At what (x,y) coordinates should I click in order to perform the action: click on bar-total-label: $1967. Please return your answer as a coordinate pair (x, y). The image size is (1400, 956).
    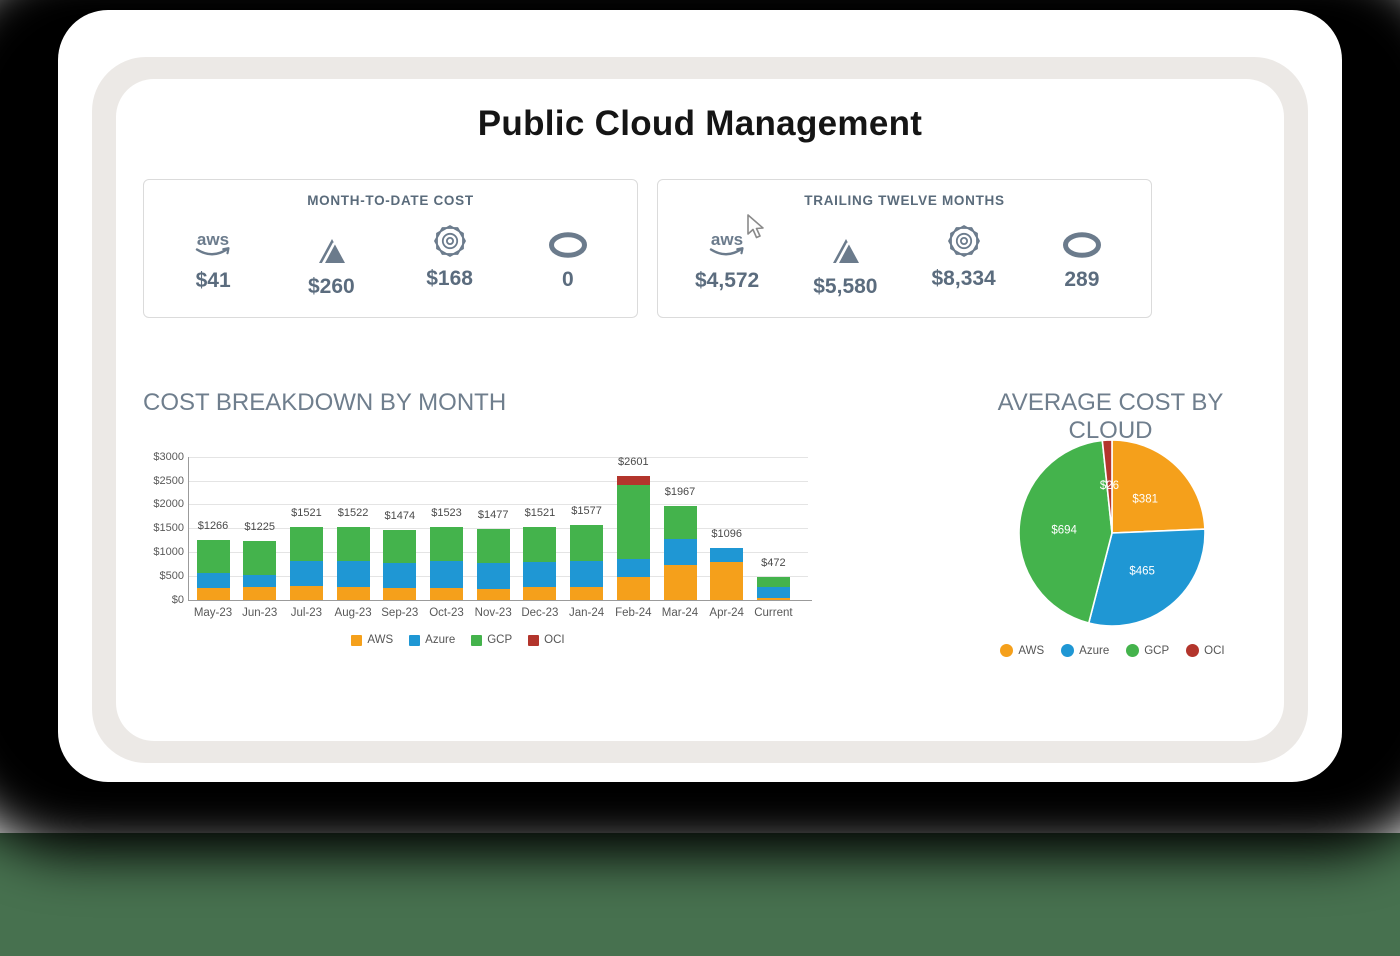
    Looking at the image, I should click on (680, 492).